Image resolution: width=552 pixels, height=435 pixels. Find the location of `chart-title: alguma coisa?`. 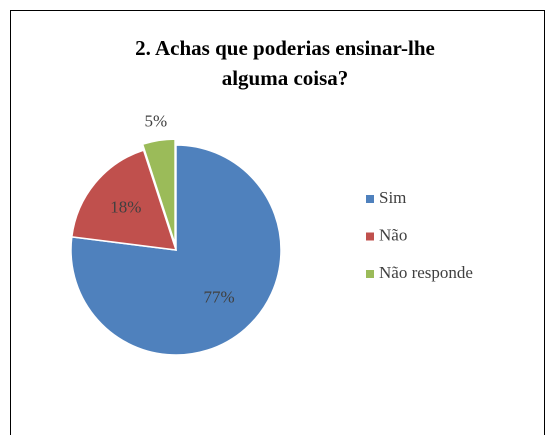

chart-title: alguma coisa? is located at coordinates (285, 78).